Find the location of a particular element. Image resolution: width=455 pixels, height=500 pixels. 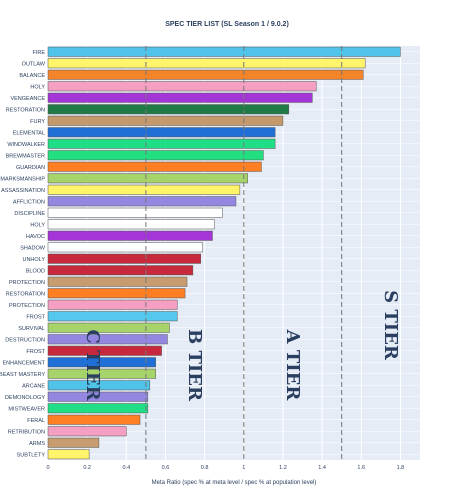

y-tick-label: BEAST MASTERY is located at coordinates (22, 375).